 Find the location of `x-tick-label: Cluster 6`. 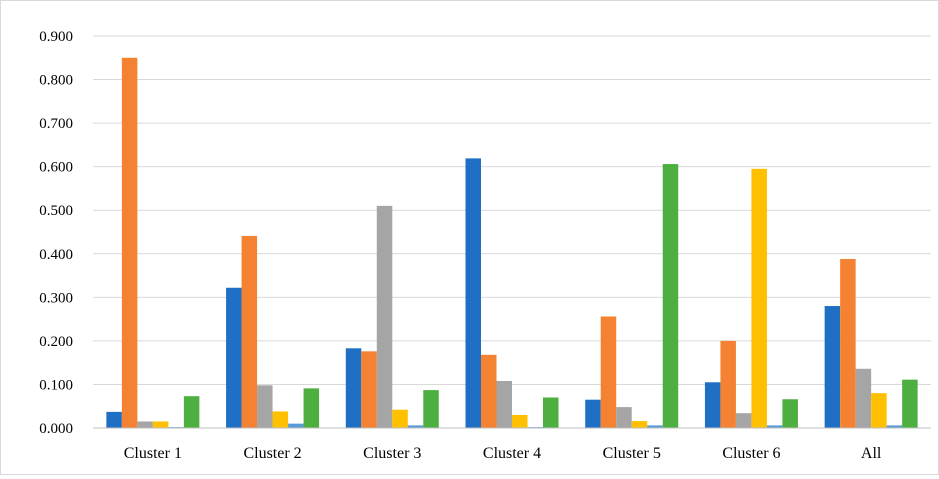

x-tick-label: Cluster 6 is located at coordinates (751, 453).